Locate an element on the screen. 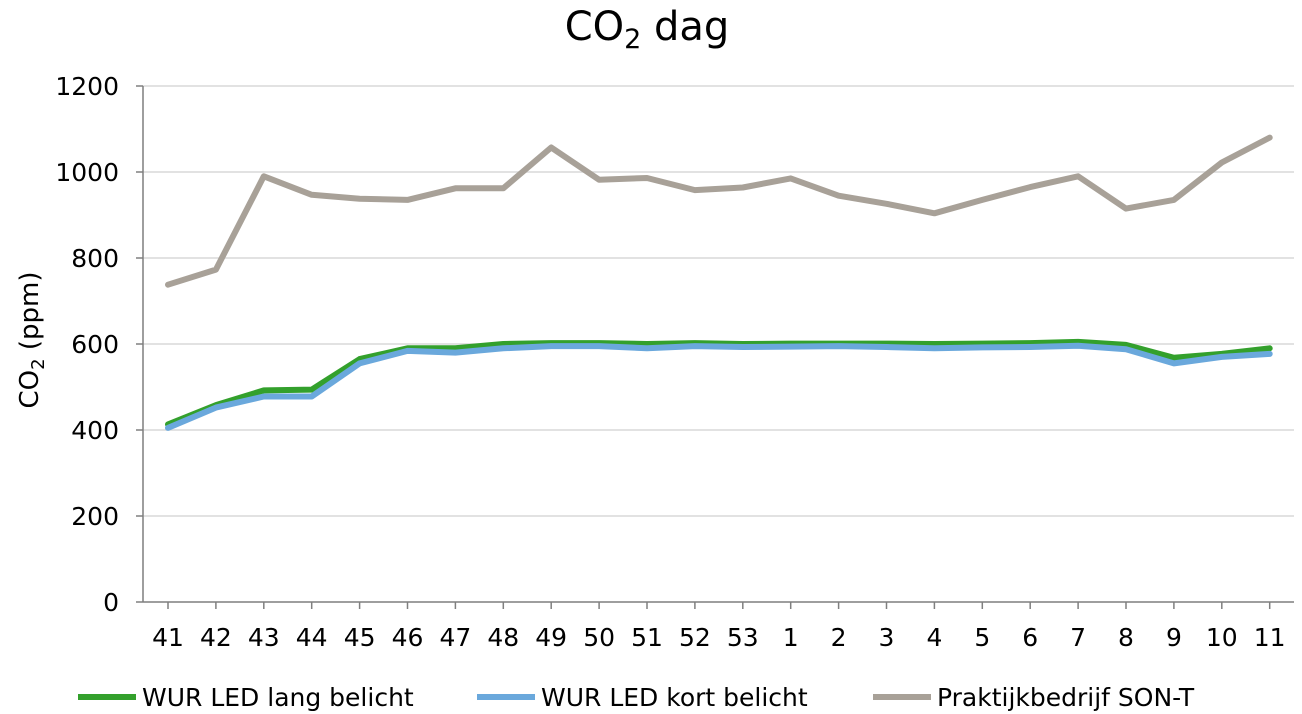 This screenshot has width=1302, height=714. y-axis-label: CO2 (ppm) is located at coordinates (32, 340).